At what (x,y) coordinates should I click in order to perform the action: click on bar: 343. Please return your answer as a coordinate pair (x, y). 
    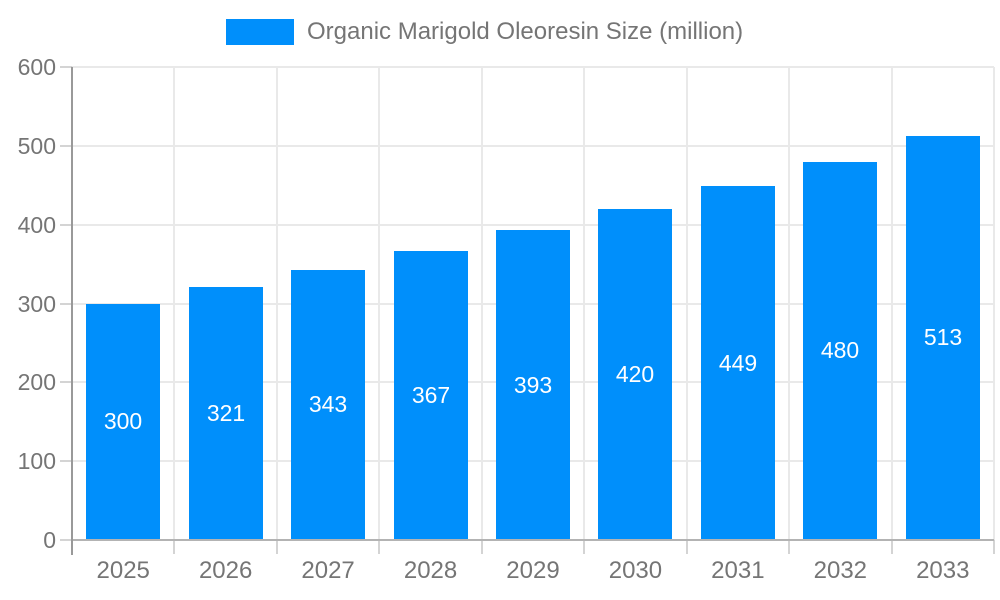
    Looking at the image, I should click on (328, 404).